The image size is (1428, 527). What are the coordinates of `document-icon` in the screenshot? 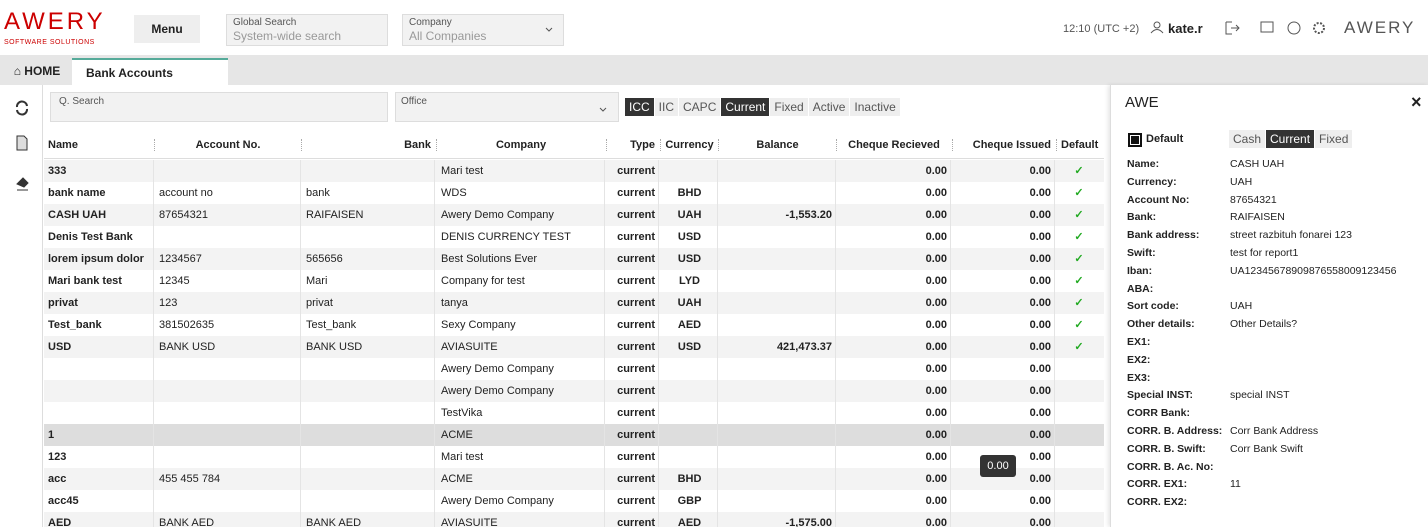 It's located at (22, 143).